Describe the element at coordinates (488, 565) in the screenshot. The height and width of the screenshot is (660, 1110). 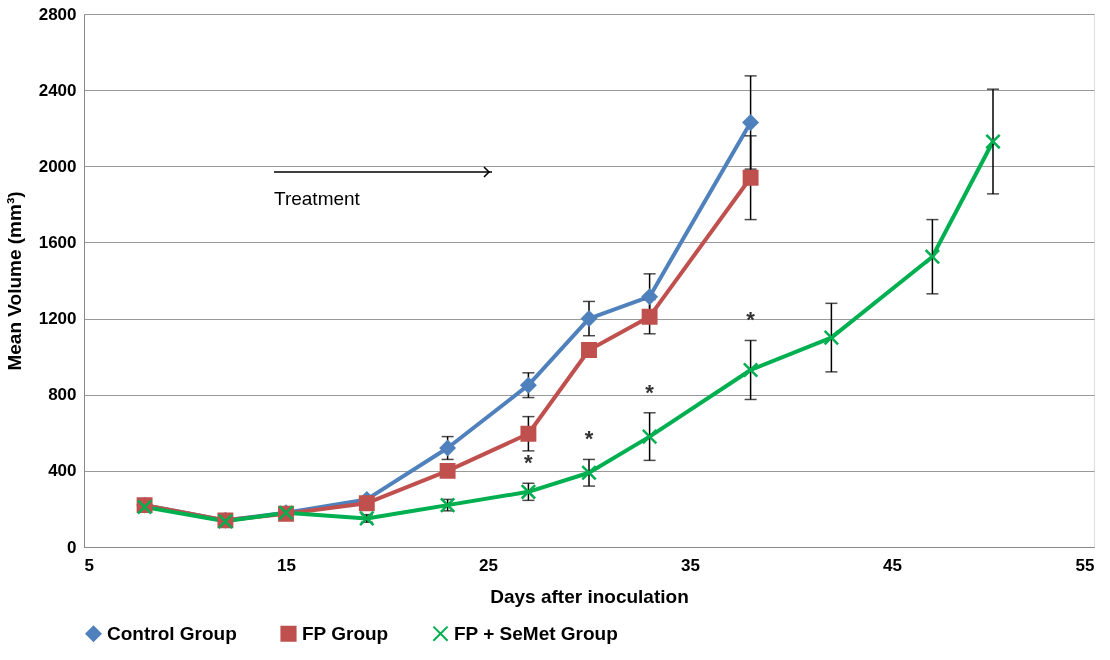
I see `x-tick-label: 25` at that location.